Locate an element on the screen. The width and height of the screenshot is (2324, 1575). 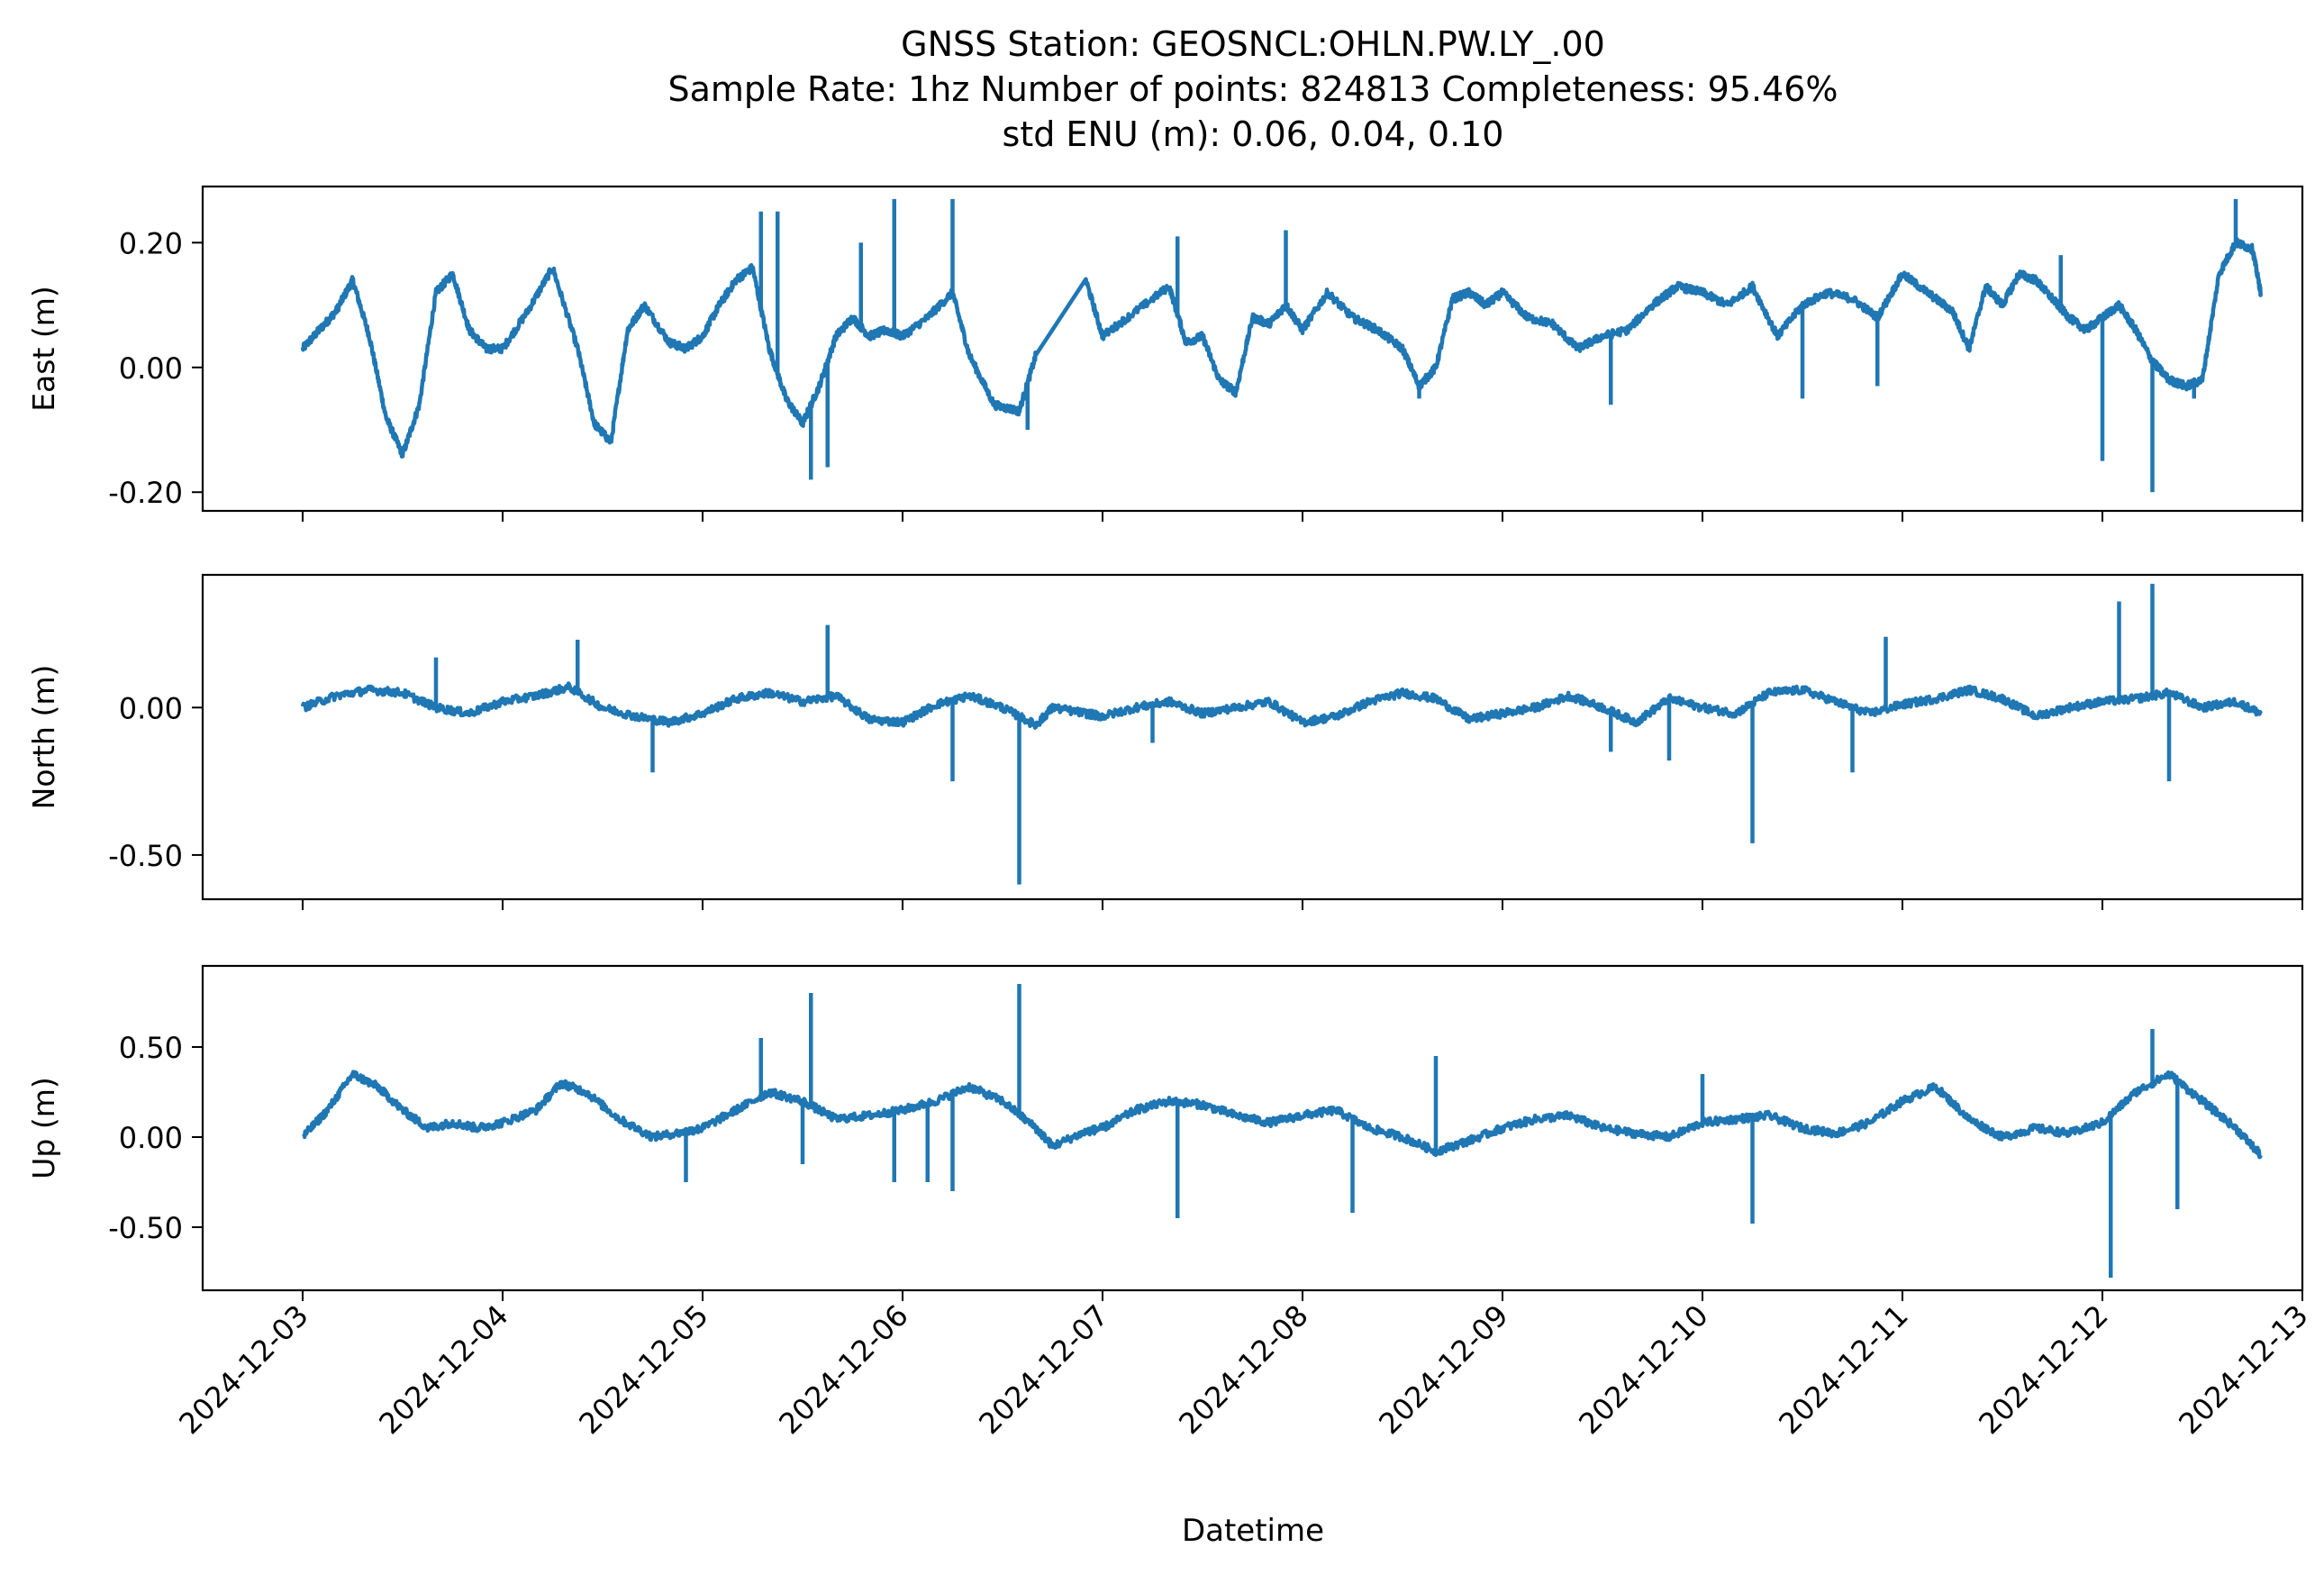
x-axis-label: Datetime is located at coordinates (1253, 1531).